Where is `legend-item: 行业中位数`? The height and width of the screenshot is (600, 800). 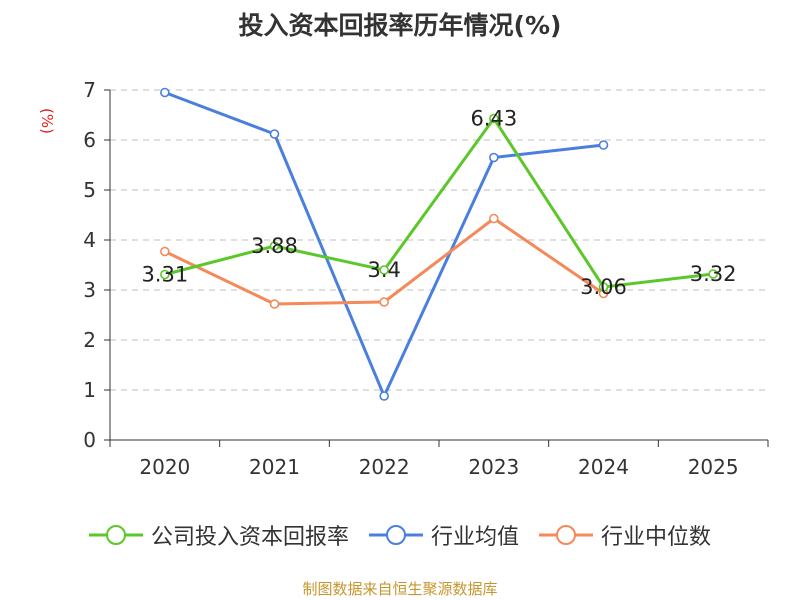 legend-item: 行业中位数 is located at coordinates (625, 535).